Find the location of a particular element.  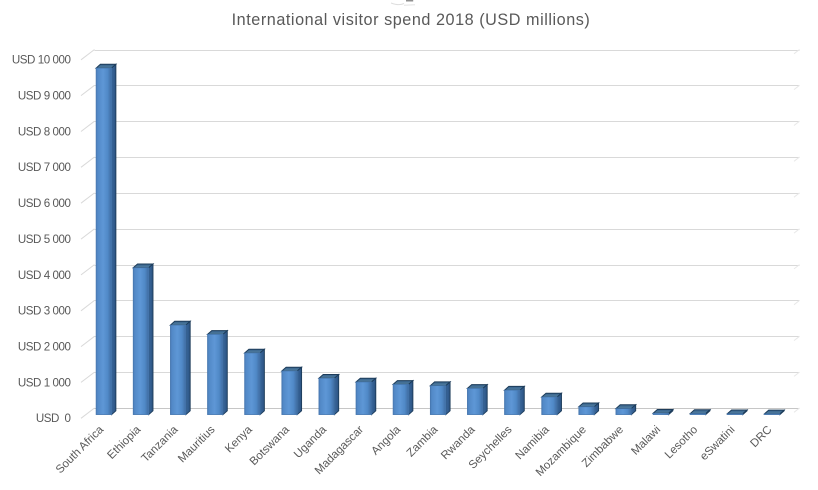

svg-text: Mauritius is located at coordinates (197, 445).